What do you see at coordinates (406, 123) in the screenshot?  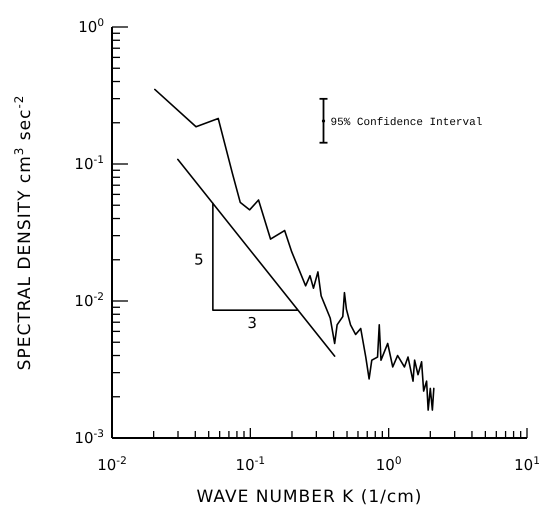 I see `series-label: 95% Confidence Interval` at bounding box center [406, 123].